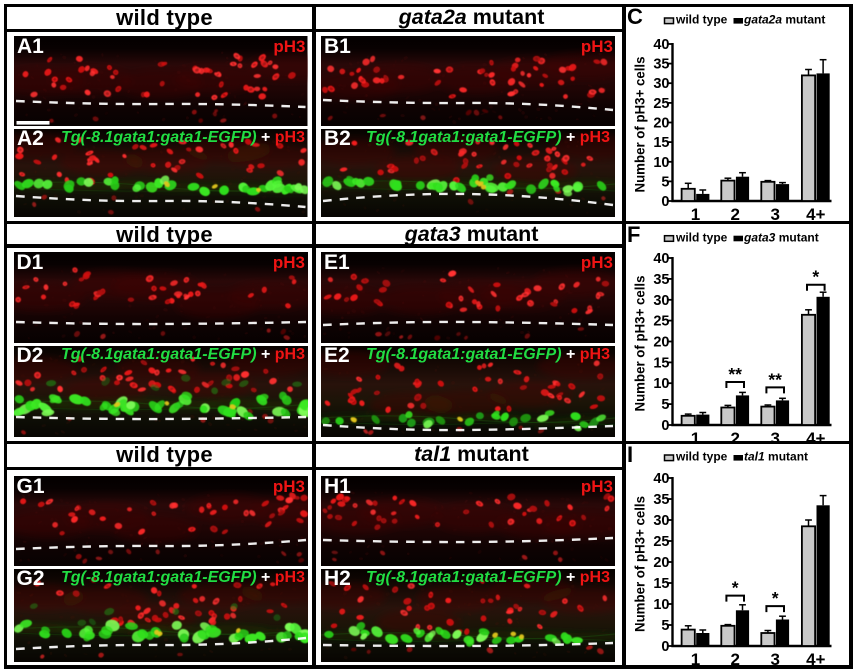 This screenshot has width=856, height=672. I want to click on svg-text: I, so click(630, 455).